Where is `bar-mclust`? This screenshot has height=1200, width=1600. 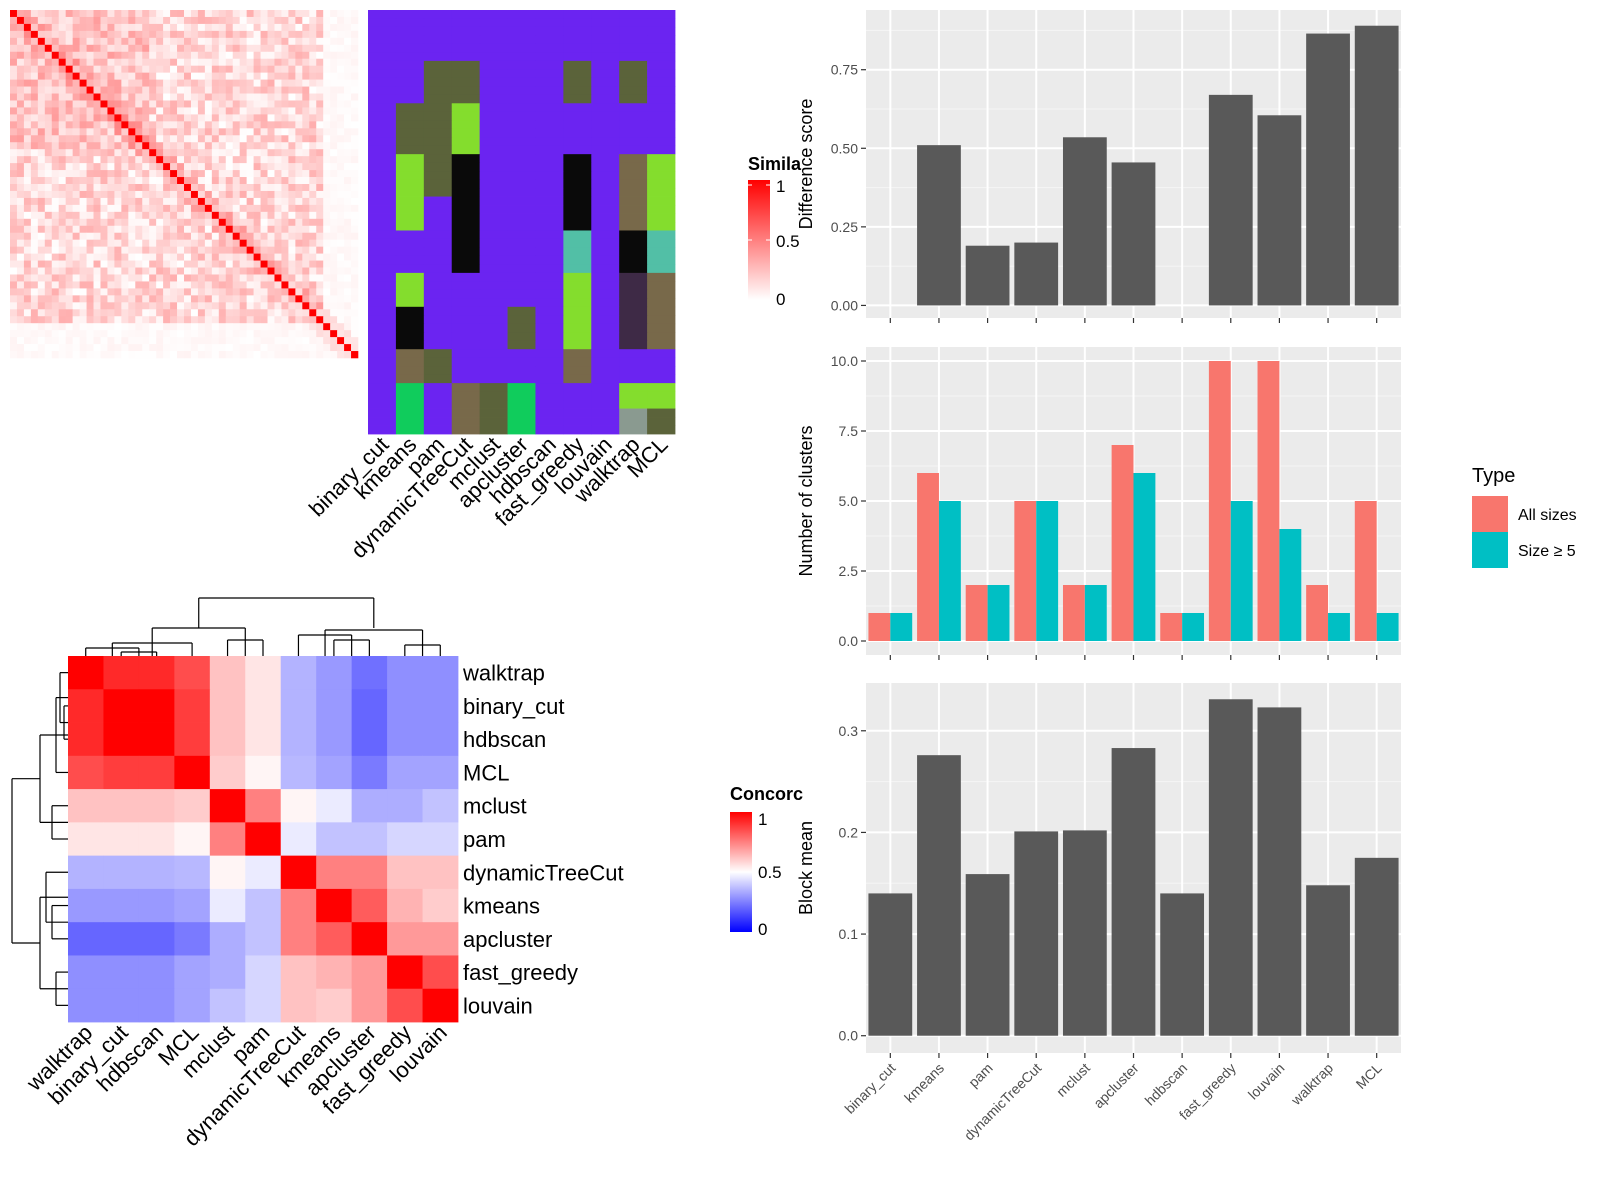
bar-mclust is located at coordinates (1084, 221).